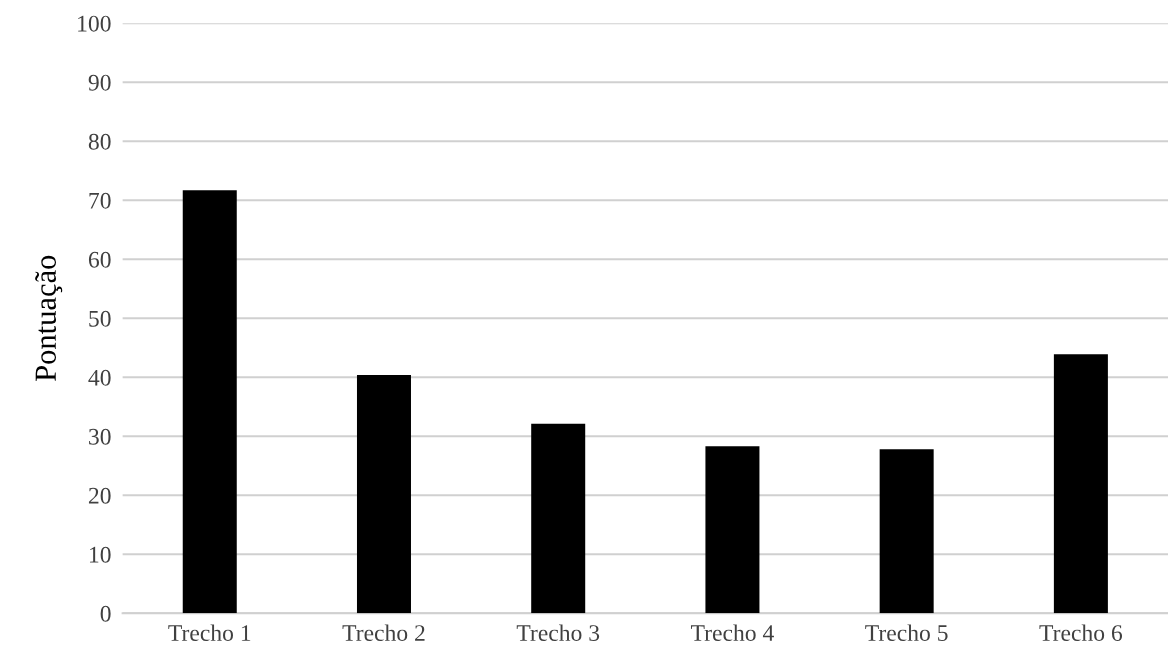  I want to click on y-tick-label: 90, so click(99, 82).